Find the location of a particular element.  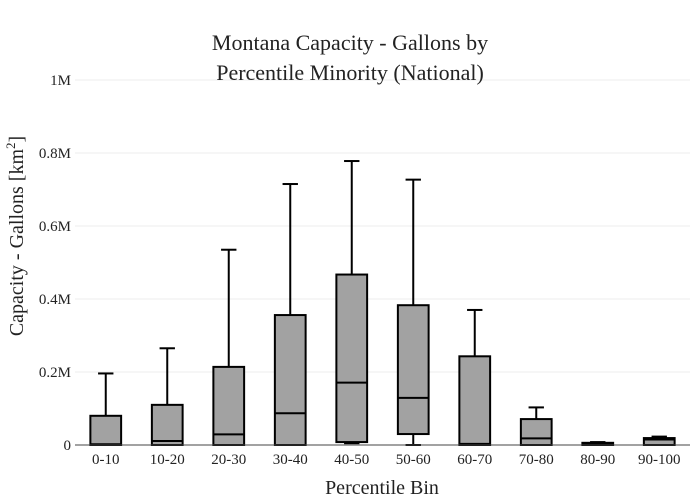

y-tick-label: 0.4M is located at coordinates (55, 300).